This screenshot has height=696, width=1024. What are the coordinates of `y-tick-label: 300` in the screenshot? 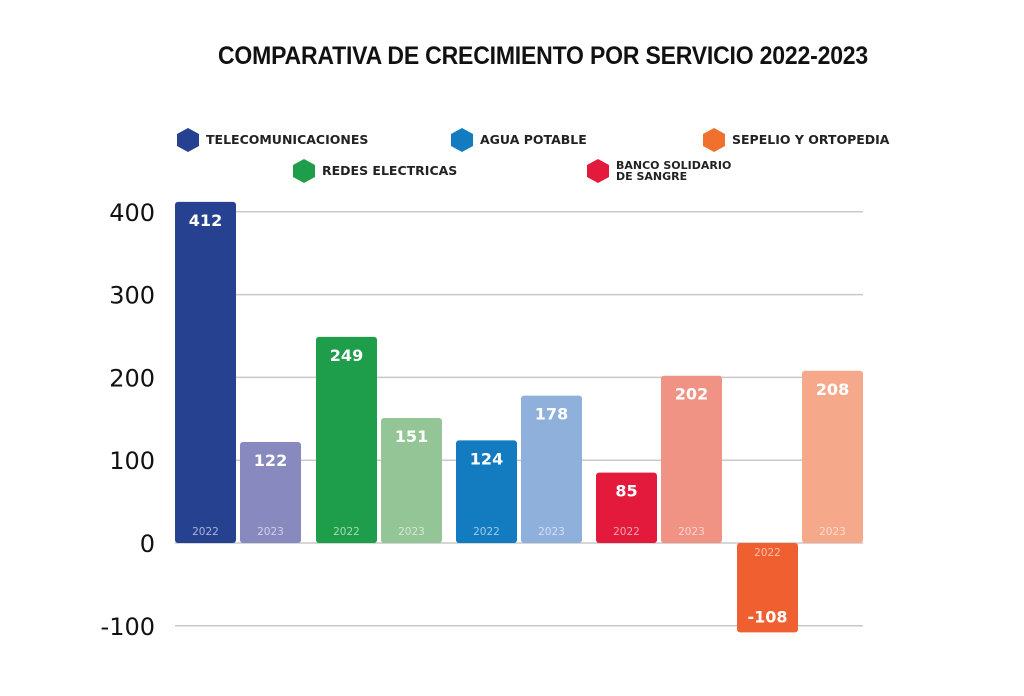 It's located at (132, 296).